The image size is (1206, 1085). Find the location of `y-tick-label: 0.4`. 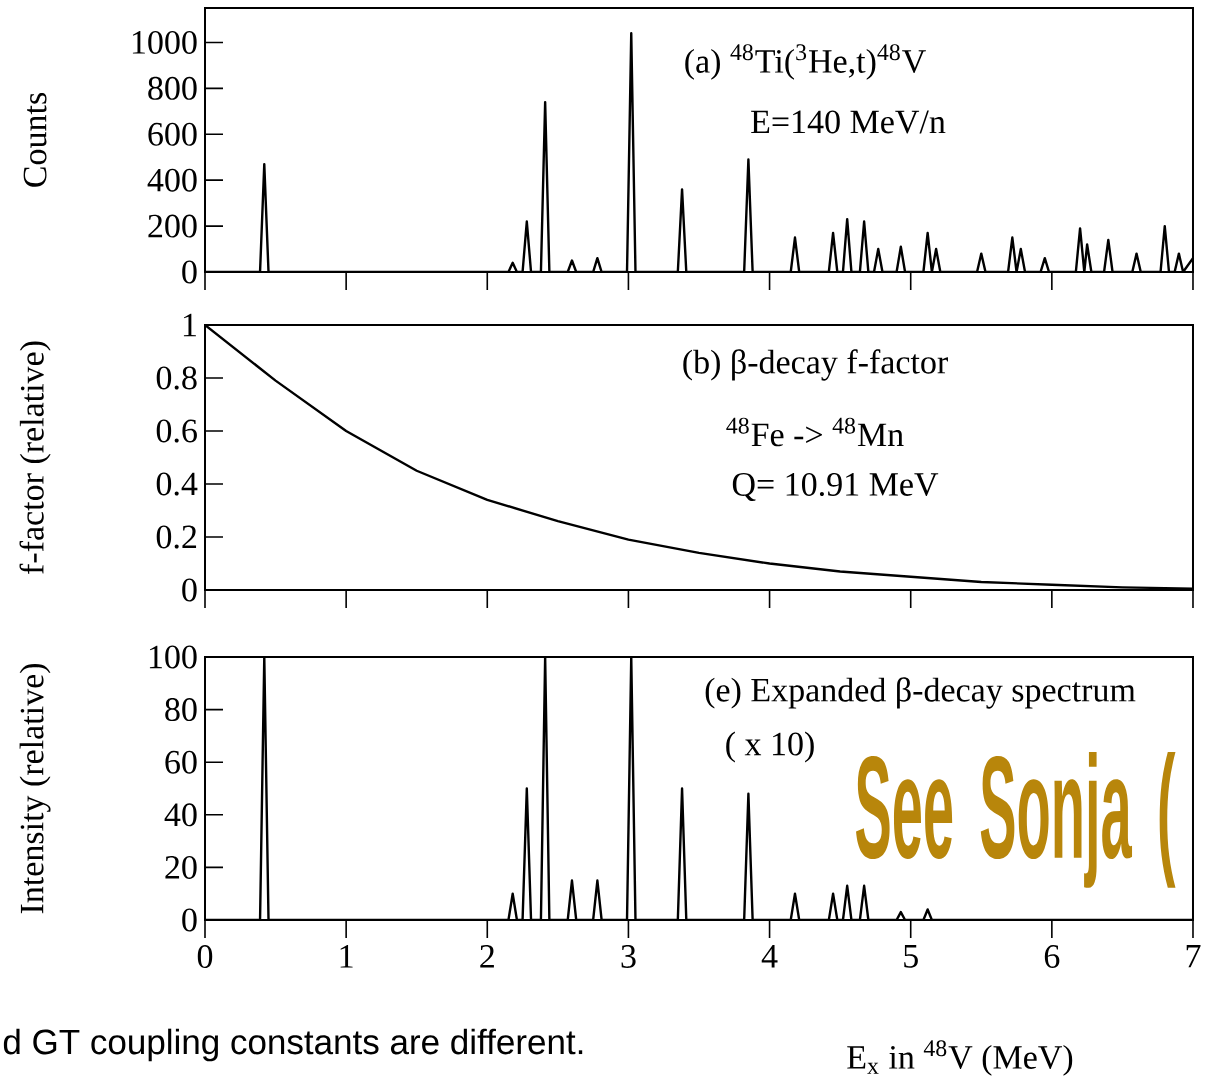

y-tick-label: 0.4 is located at coordinates (177, 484).